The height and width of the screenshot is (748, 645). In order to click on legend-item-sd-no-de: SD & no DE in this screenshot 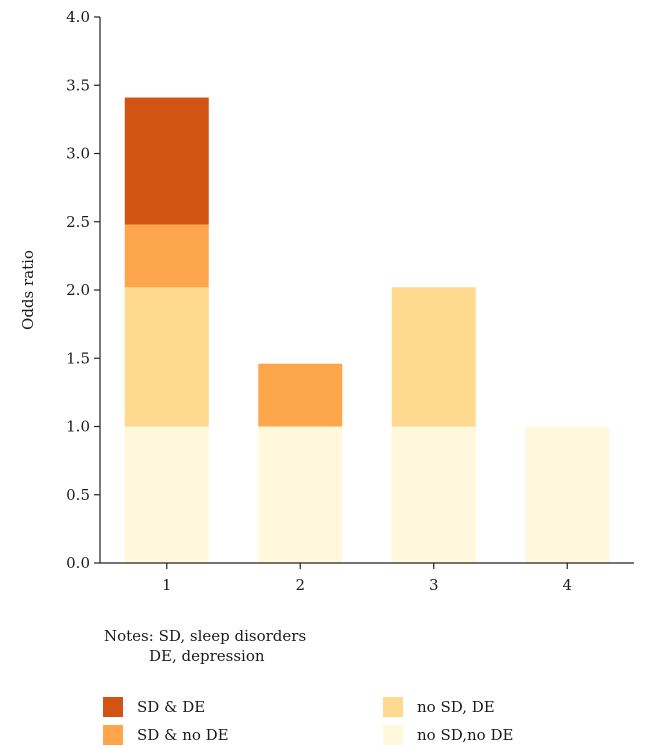, I will do `click(166, 735)`.